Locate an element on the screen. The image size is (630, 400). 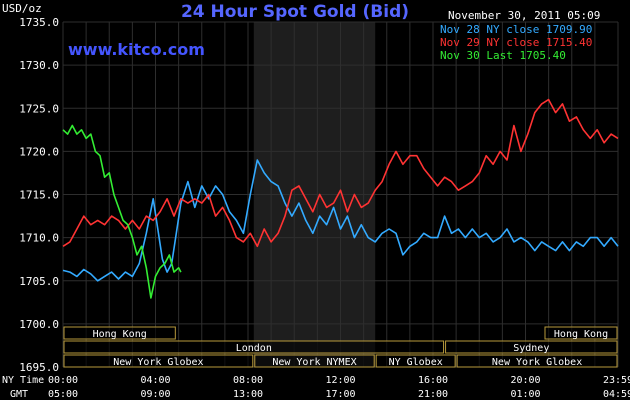
x-tick-label-gmt: 04:59 is located at coordinates (616, 394).